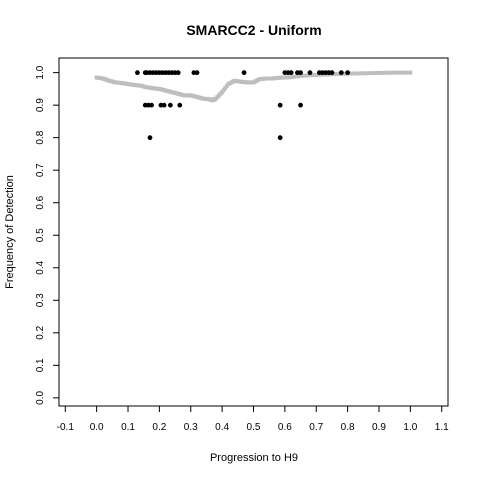 The width and height of the screenshot is (480, 480). Describe the element at coordinates (222, 427) in the screenshot. I see `x-tick-label: 0.4` at that location.